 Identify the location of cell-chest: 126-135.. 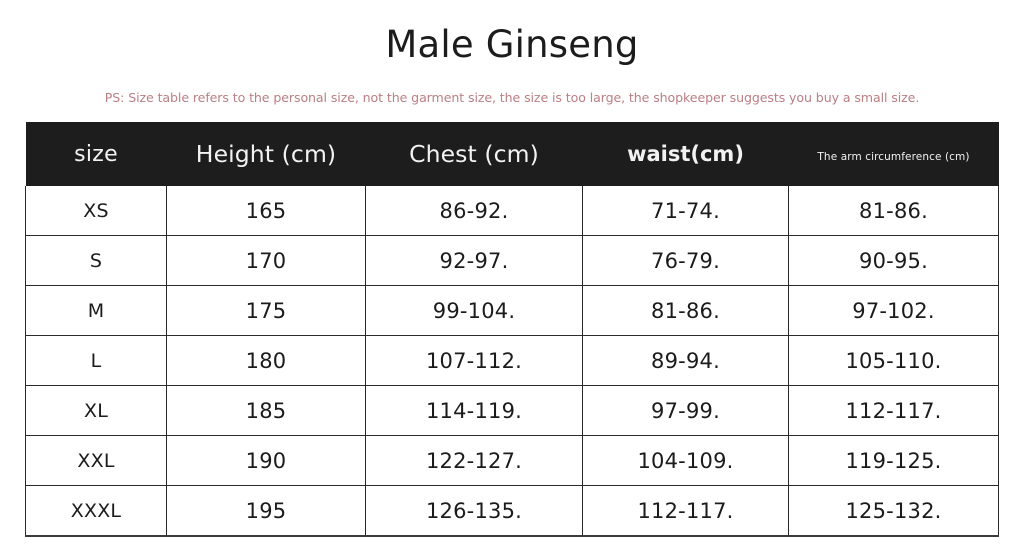
(474, 511).